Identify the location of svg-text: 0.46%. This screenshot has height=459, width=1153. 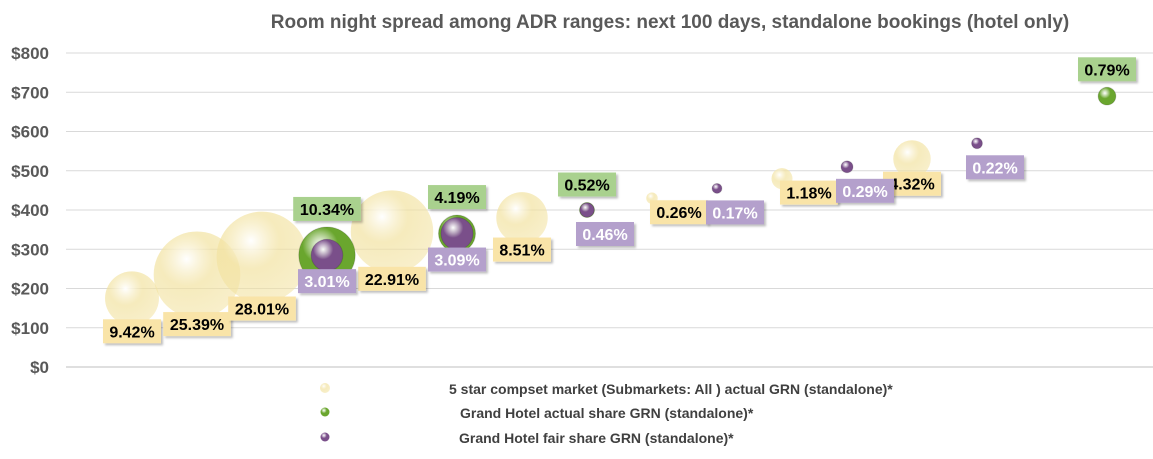
(604, 235).